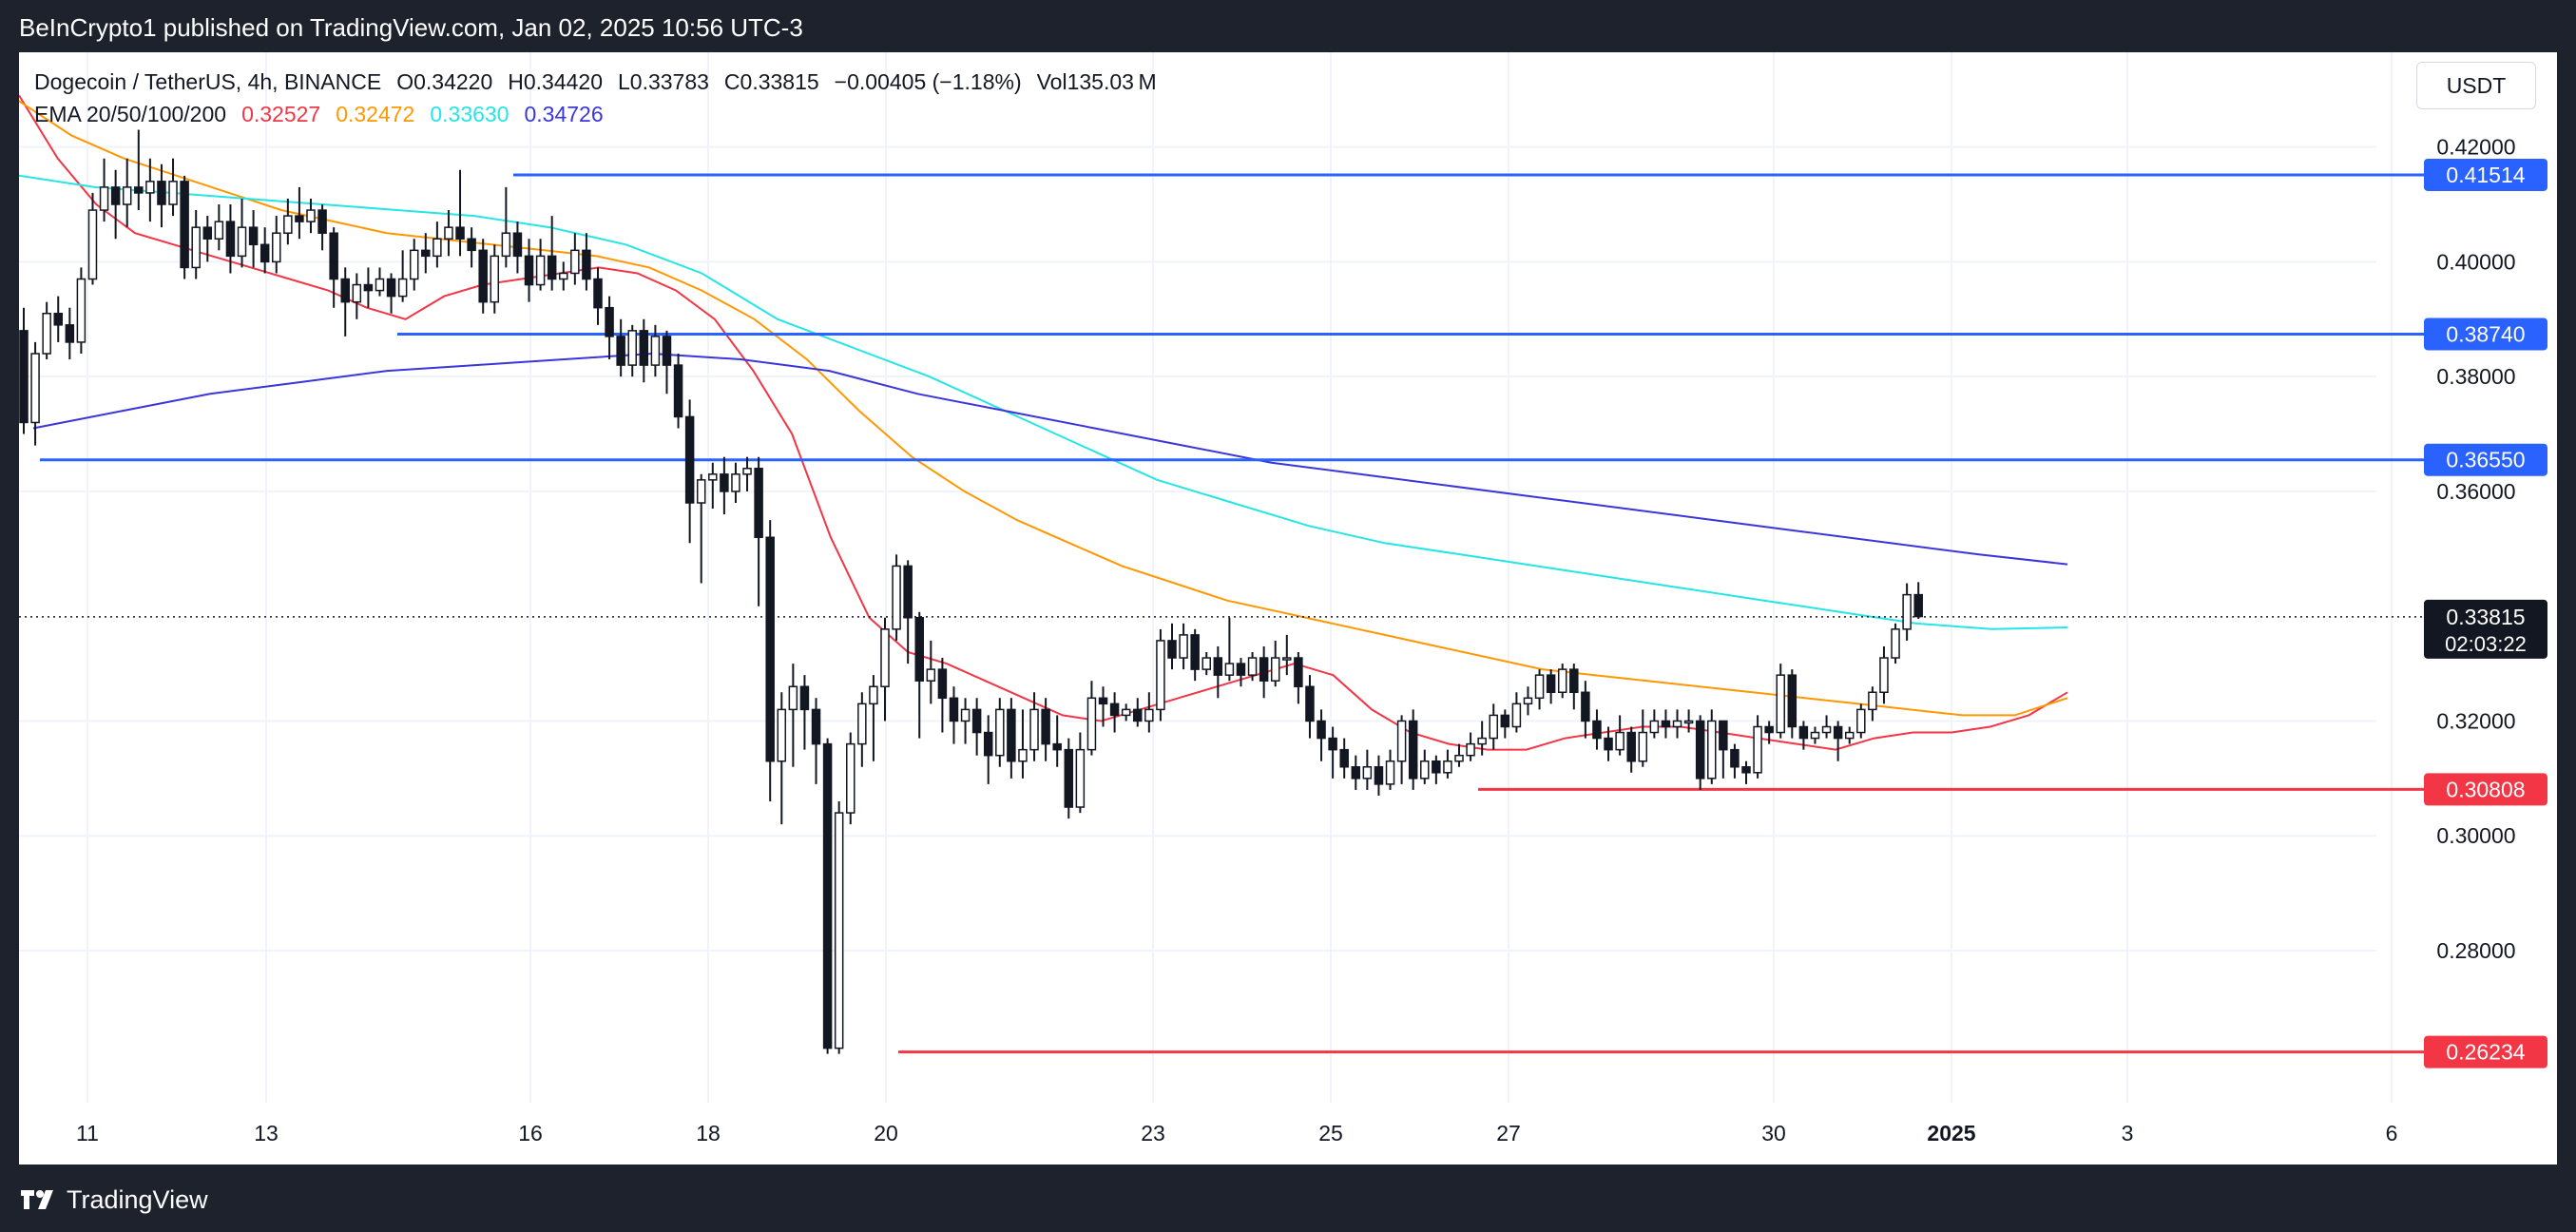 This screenshot has width=2576, height=1232. What do you see at coordinates (37, 1199) in the screenshot?
I see `tradingview-logo-icon` at bounding box center [37, 1199].